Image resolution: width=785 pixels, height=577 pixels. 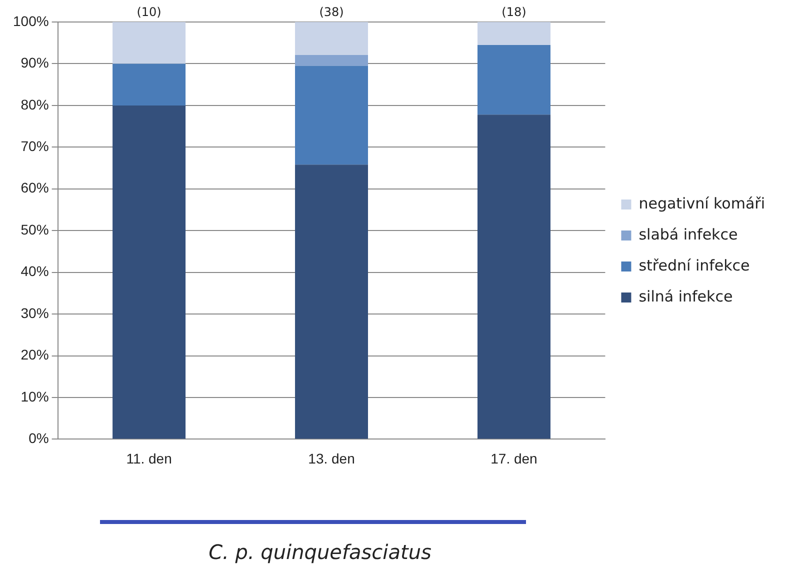 What do you see at coordinates (38, 438) in the screenshot?
I see `y-tick-label: 0%` at bounding box center [38, 438].